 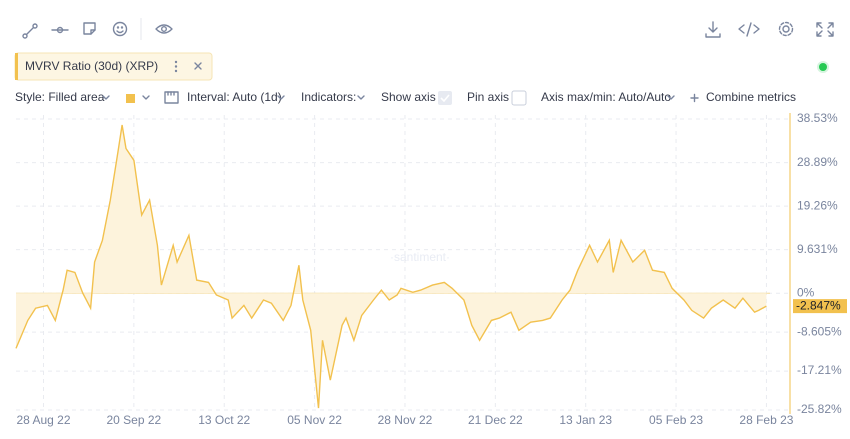 I want to click on view-tool, so click(x=164, y=29).